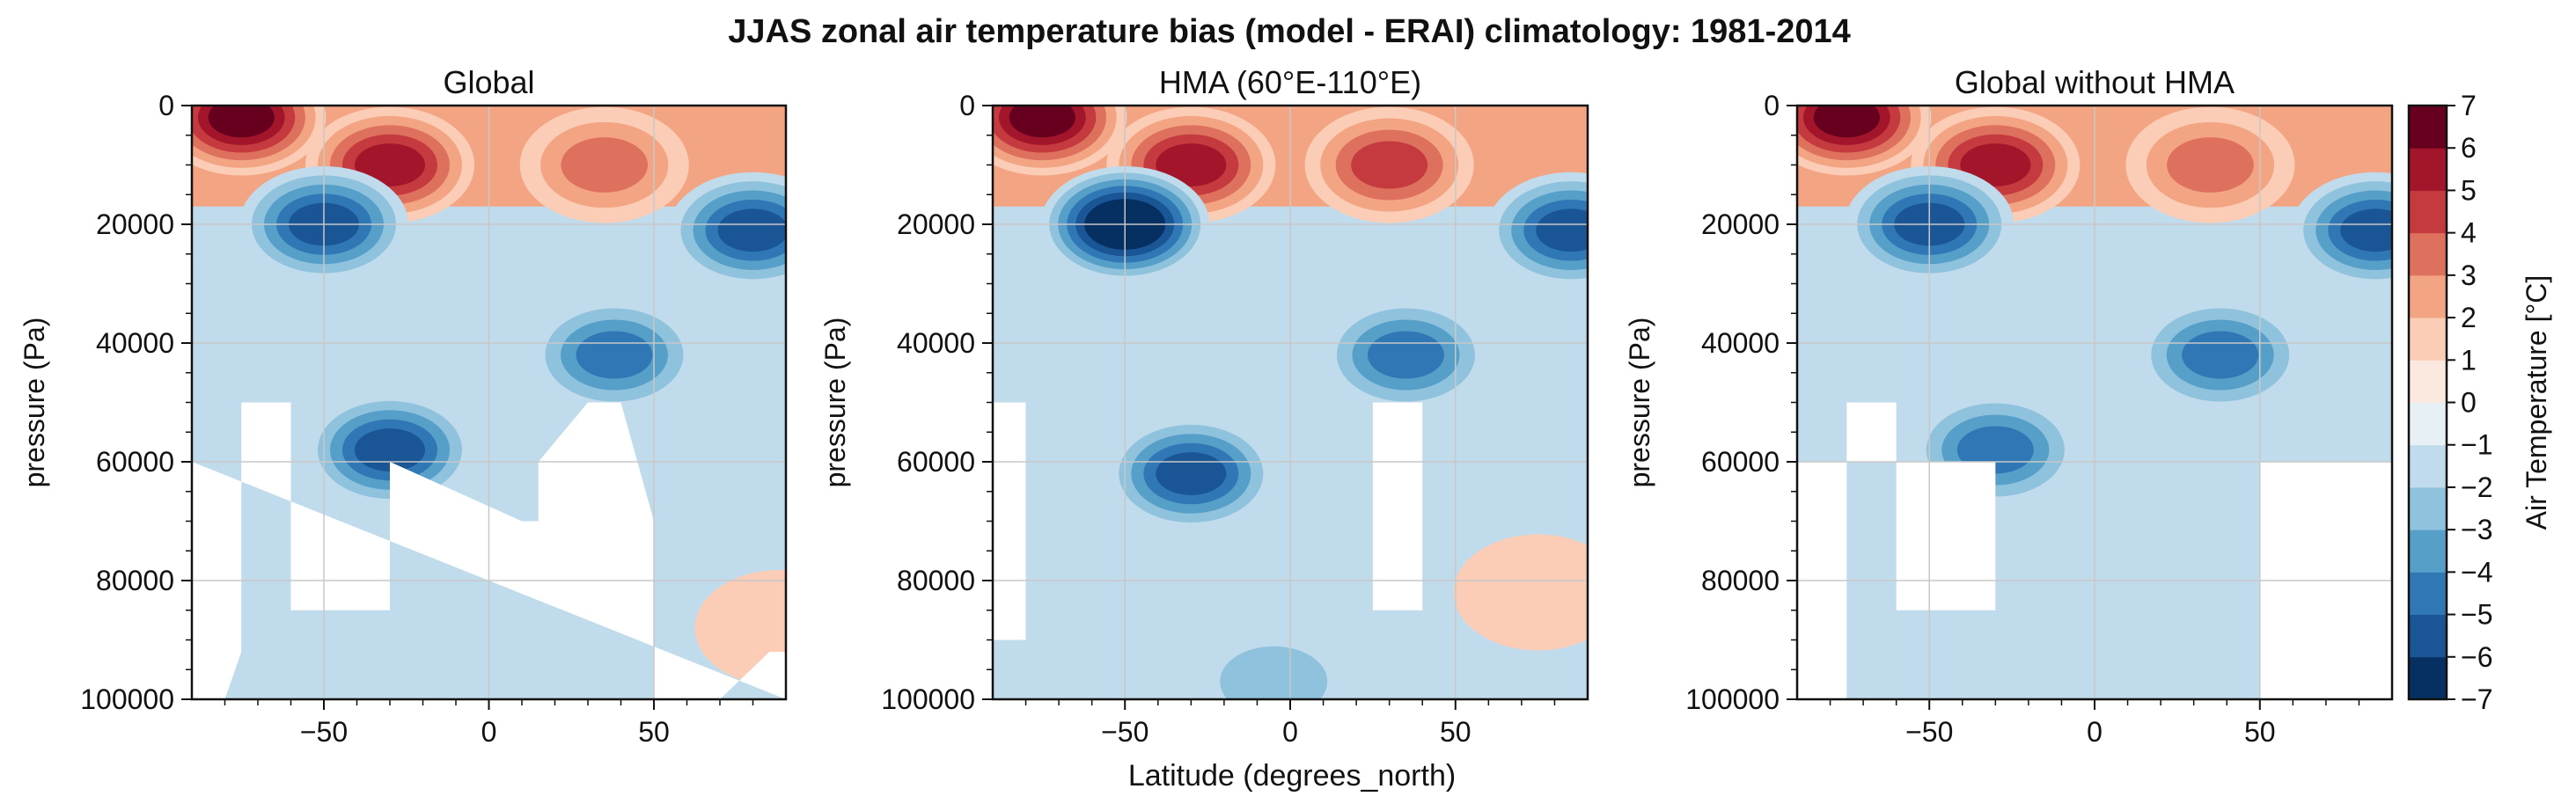 The height and width of the screenshot is (811, 2576). What do you see at coordinates (1292, 776) in the screenshot?
I see `shared-x-axis-label: Latitude (degrees_north)` at bounding box center [1292, 776].